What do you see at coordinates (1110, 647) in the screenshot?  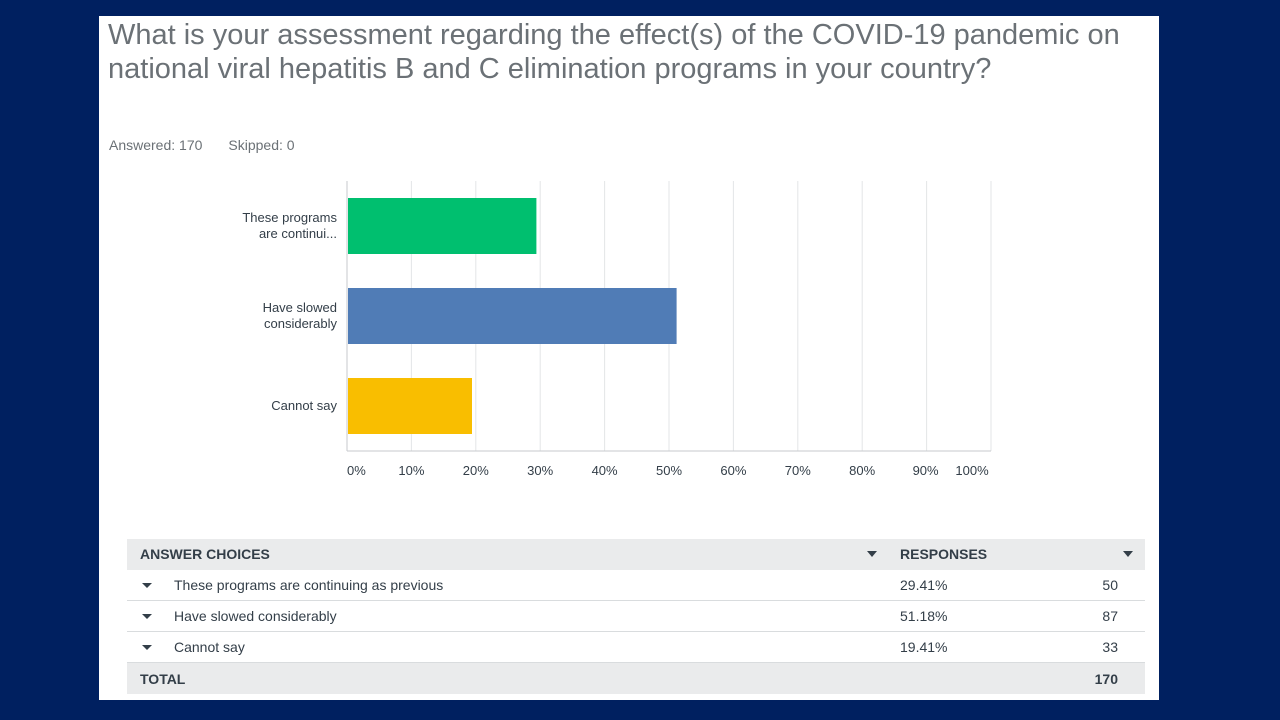 I see `response-count: 33` at bounding box center [1110, 647].